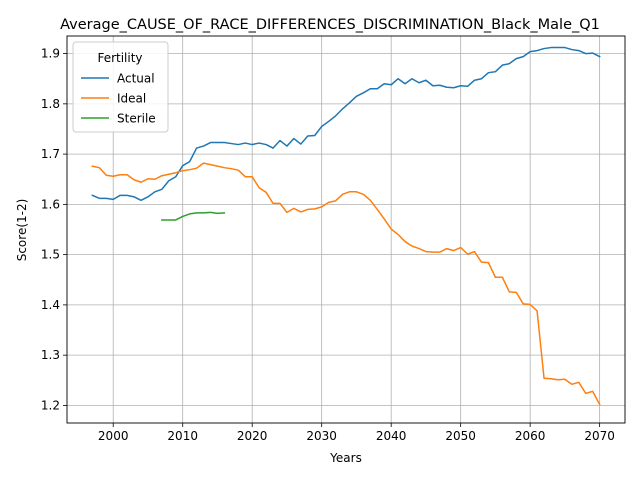  I want to click on y-tick-label: 1.9, so click(50, 54).